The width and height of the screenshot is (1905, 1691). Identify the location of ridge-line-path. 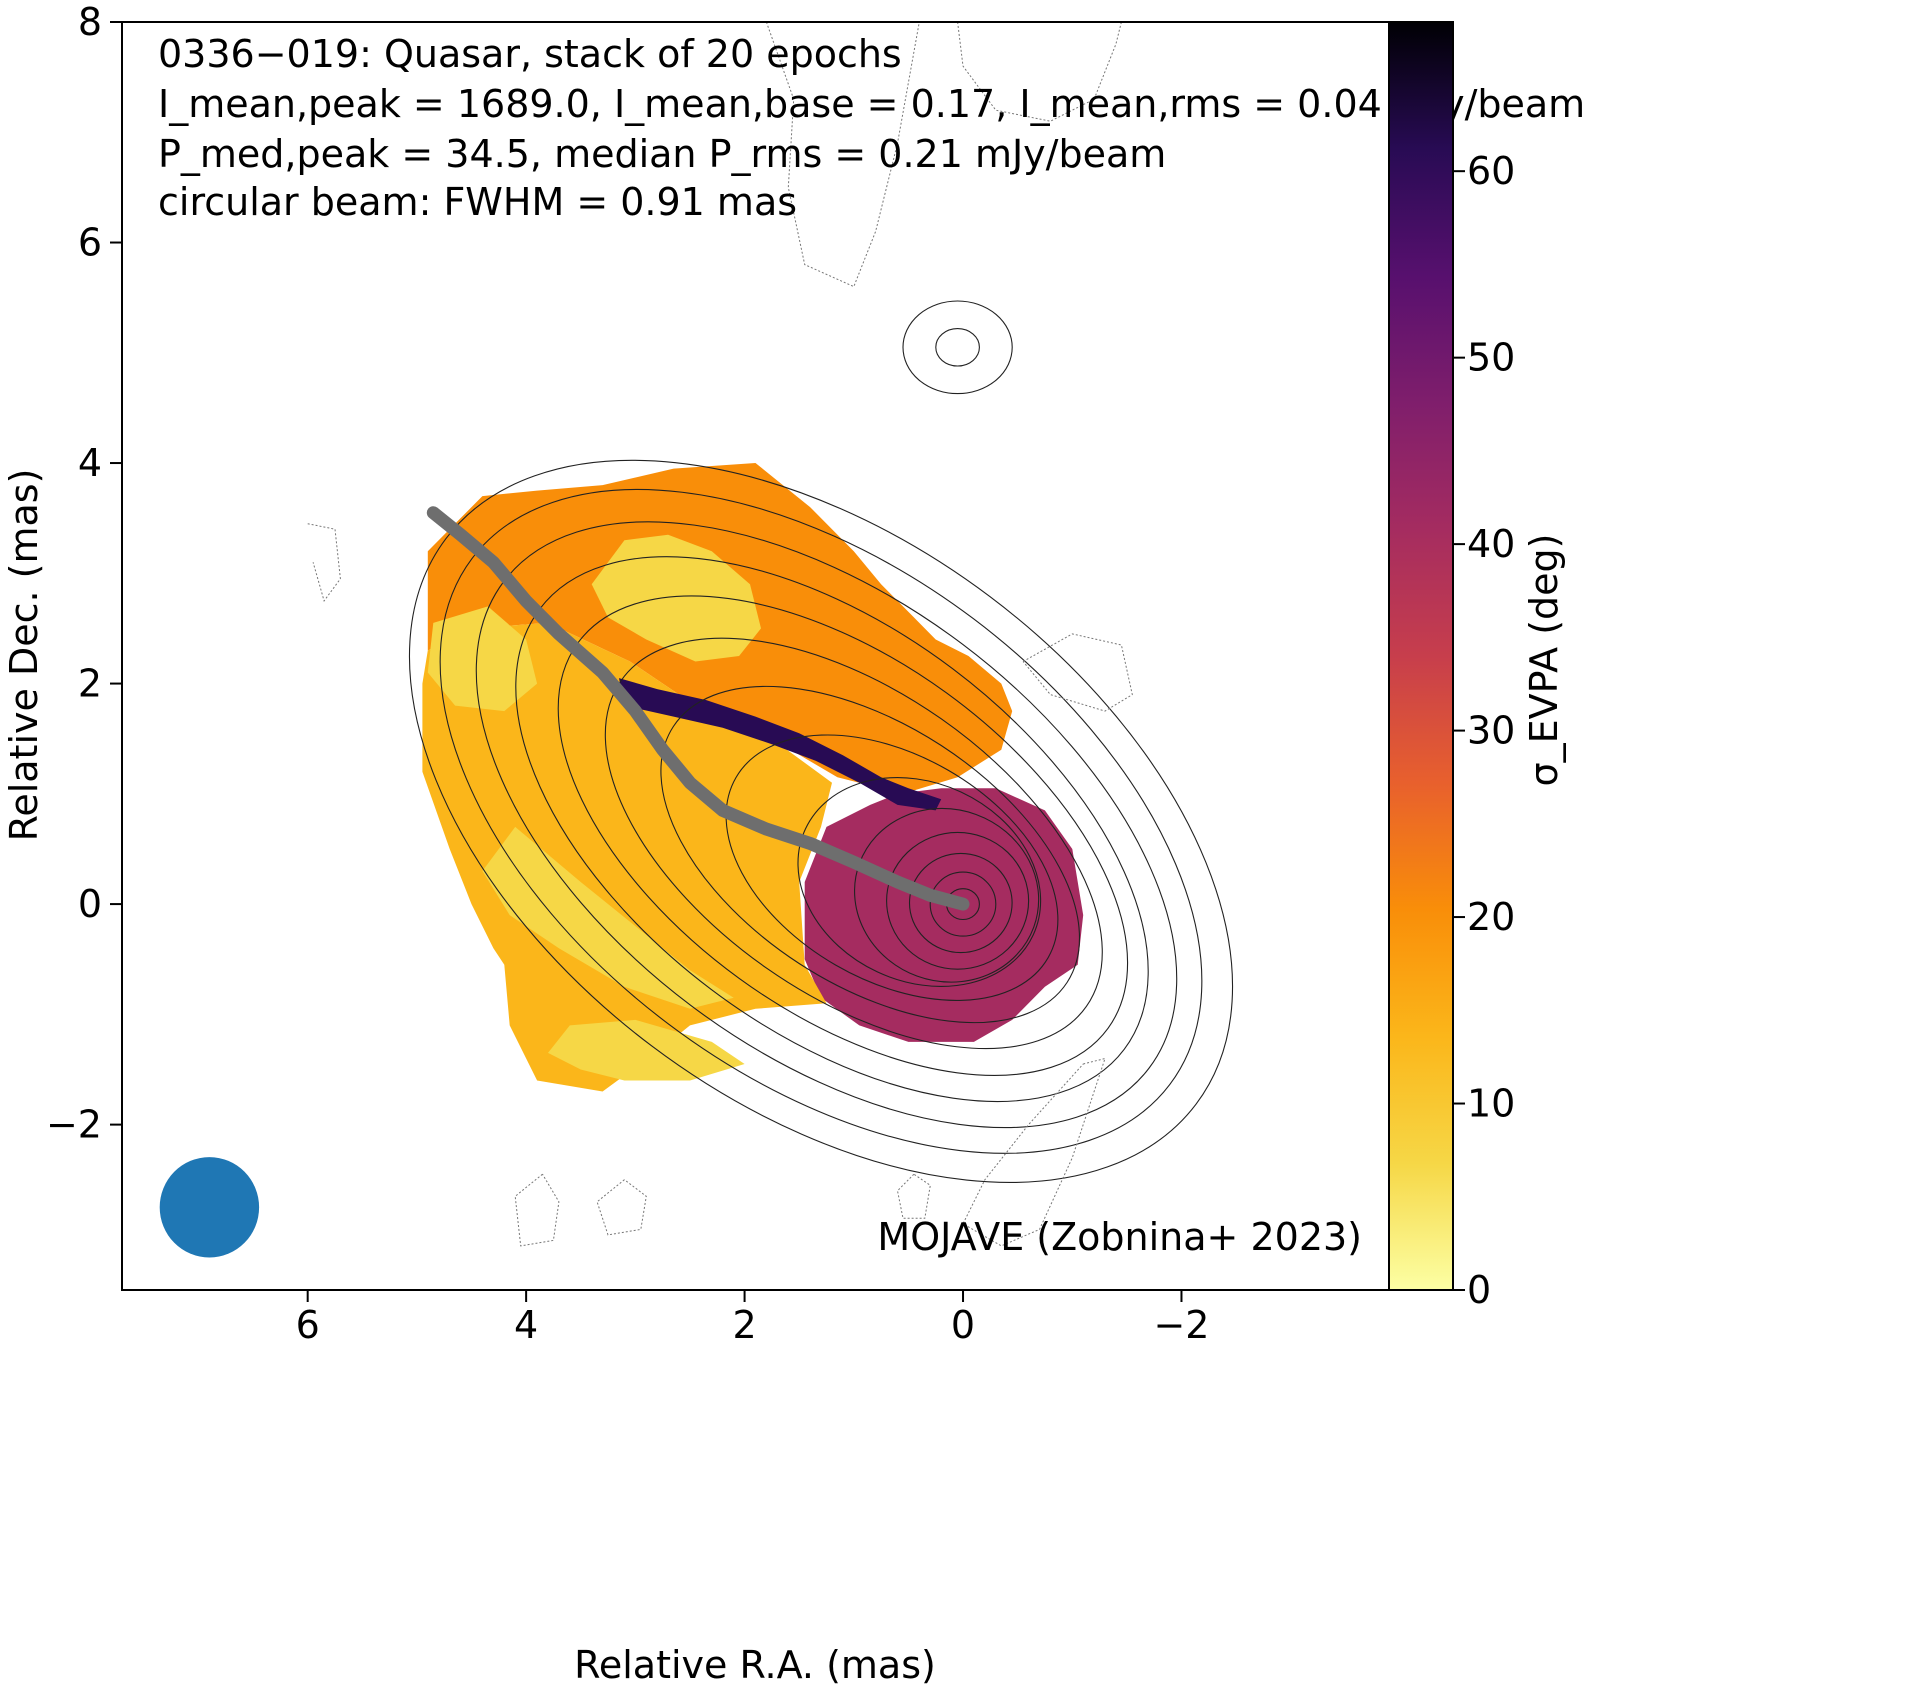
(698, 708).